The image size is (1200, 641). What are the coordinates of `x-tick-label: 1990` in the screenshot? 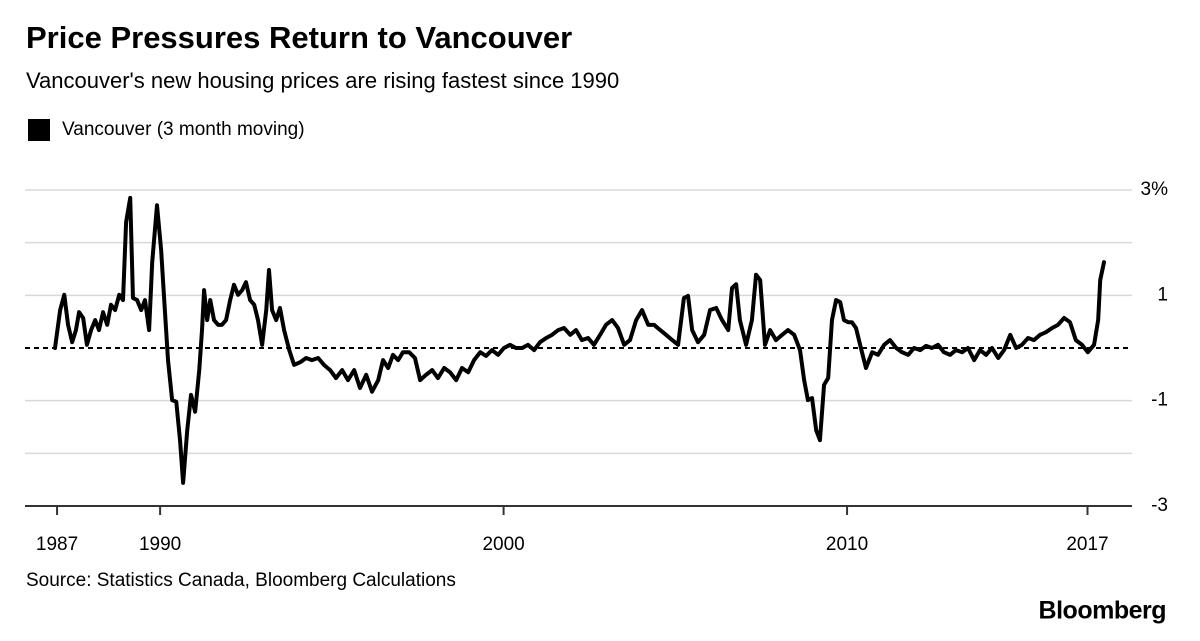 It's located at (160, 544).